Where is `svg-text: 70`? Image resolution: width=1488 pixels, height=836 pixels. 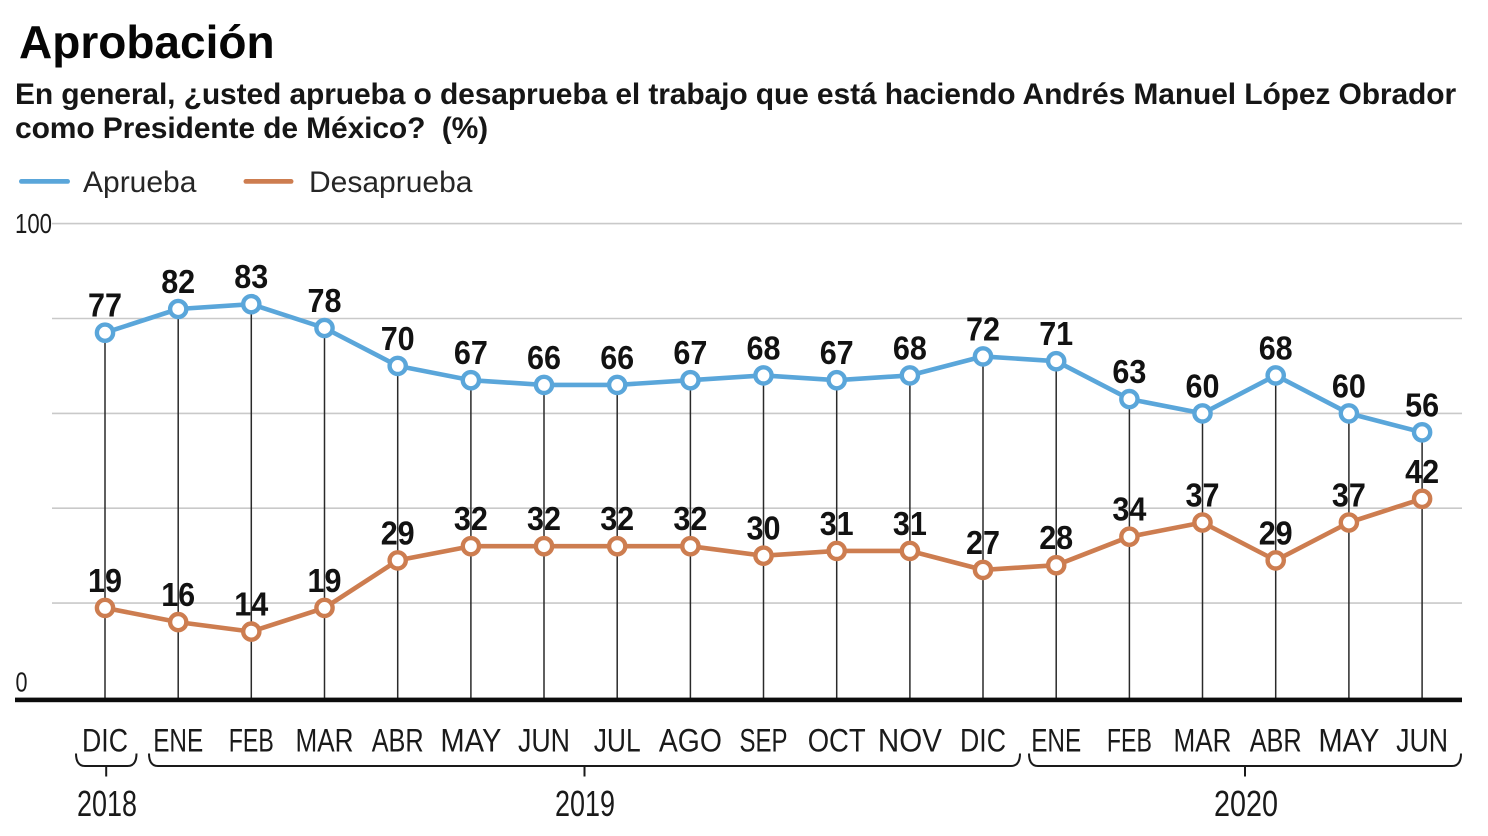
svg-text: 70 is located at coordinates (398, 338).